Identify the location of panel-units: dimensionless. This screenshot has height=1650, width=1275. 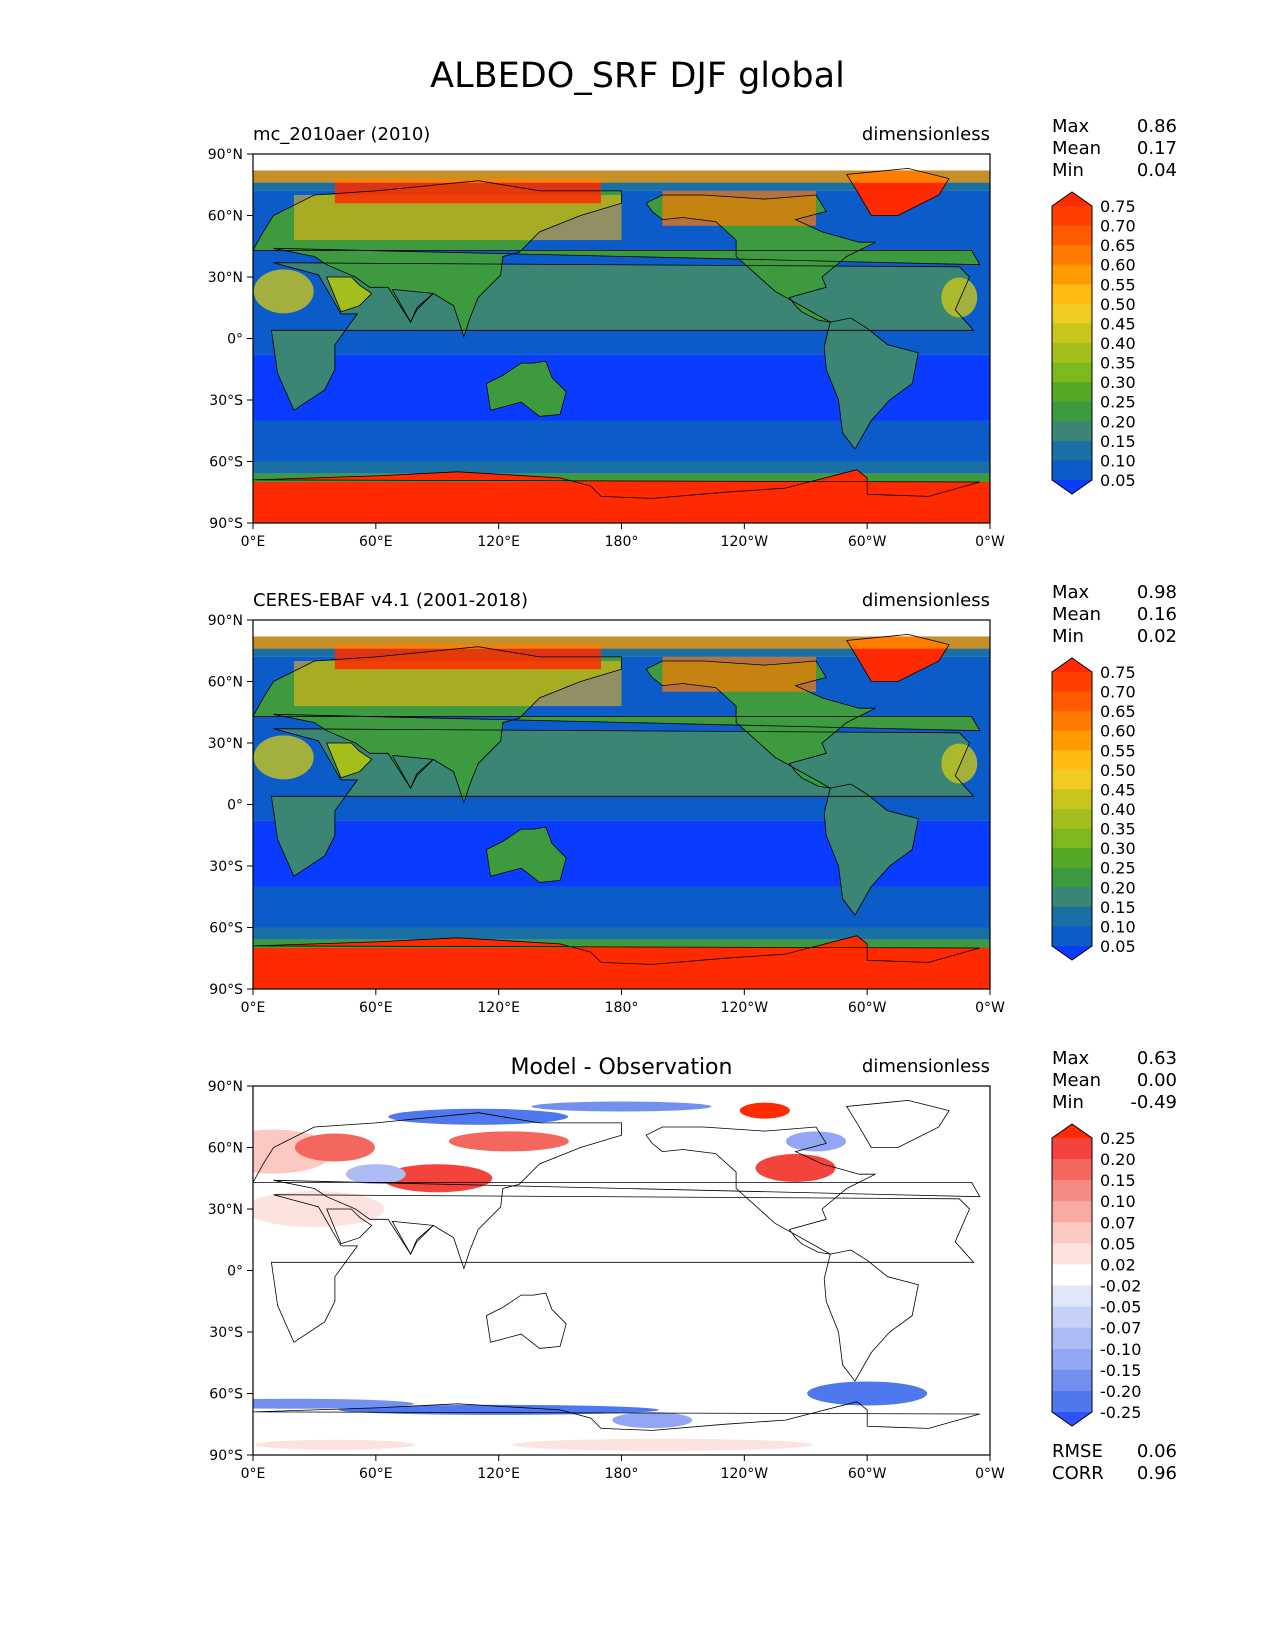
(926, 600).